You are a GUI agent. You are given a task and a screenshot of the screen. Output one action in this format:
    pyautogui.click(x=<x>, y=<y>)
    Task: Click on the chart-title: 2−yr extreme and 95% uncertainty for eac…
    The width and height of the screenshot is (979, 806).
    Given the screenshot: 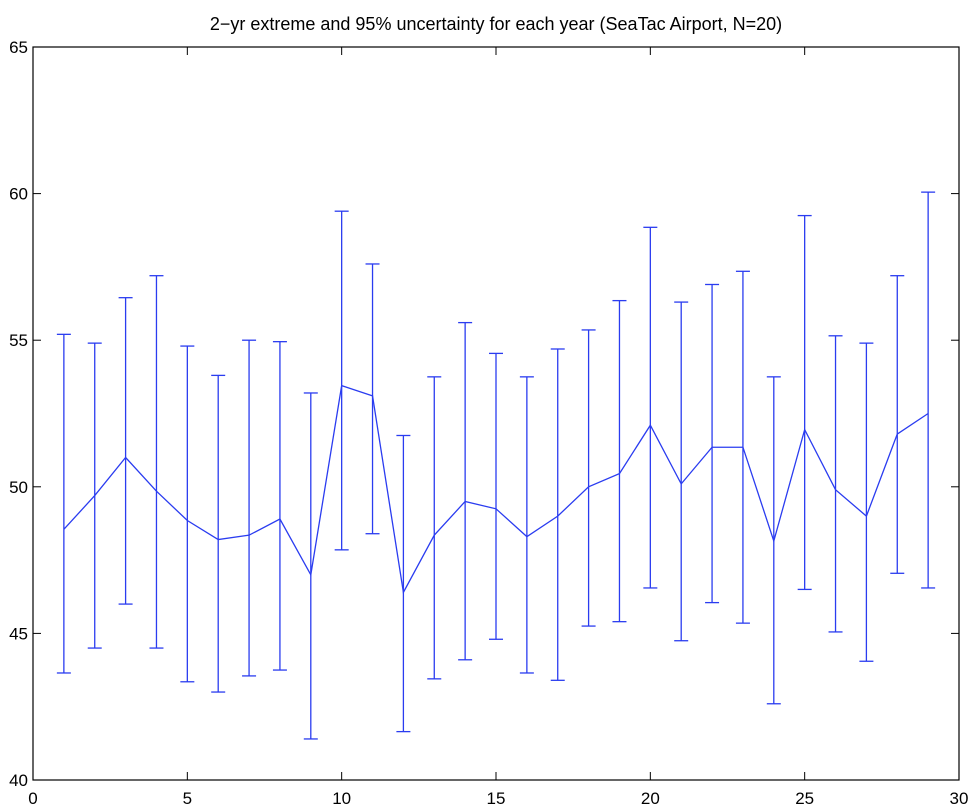 What is the action you would take?
    pyautogui.click(x=496, y=24)
    